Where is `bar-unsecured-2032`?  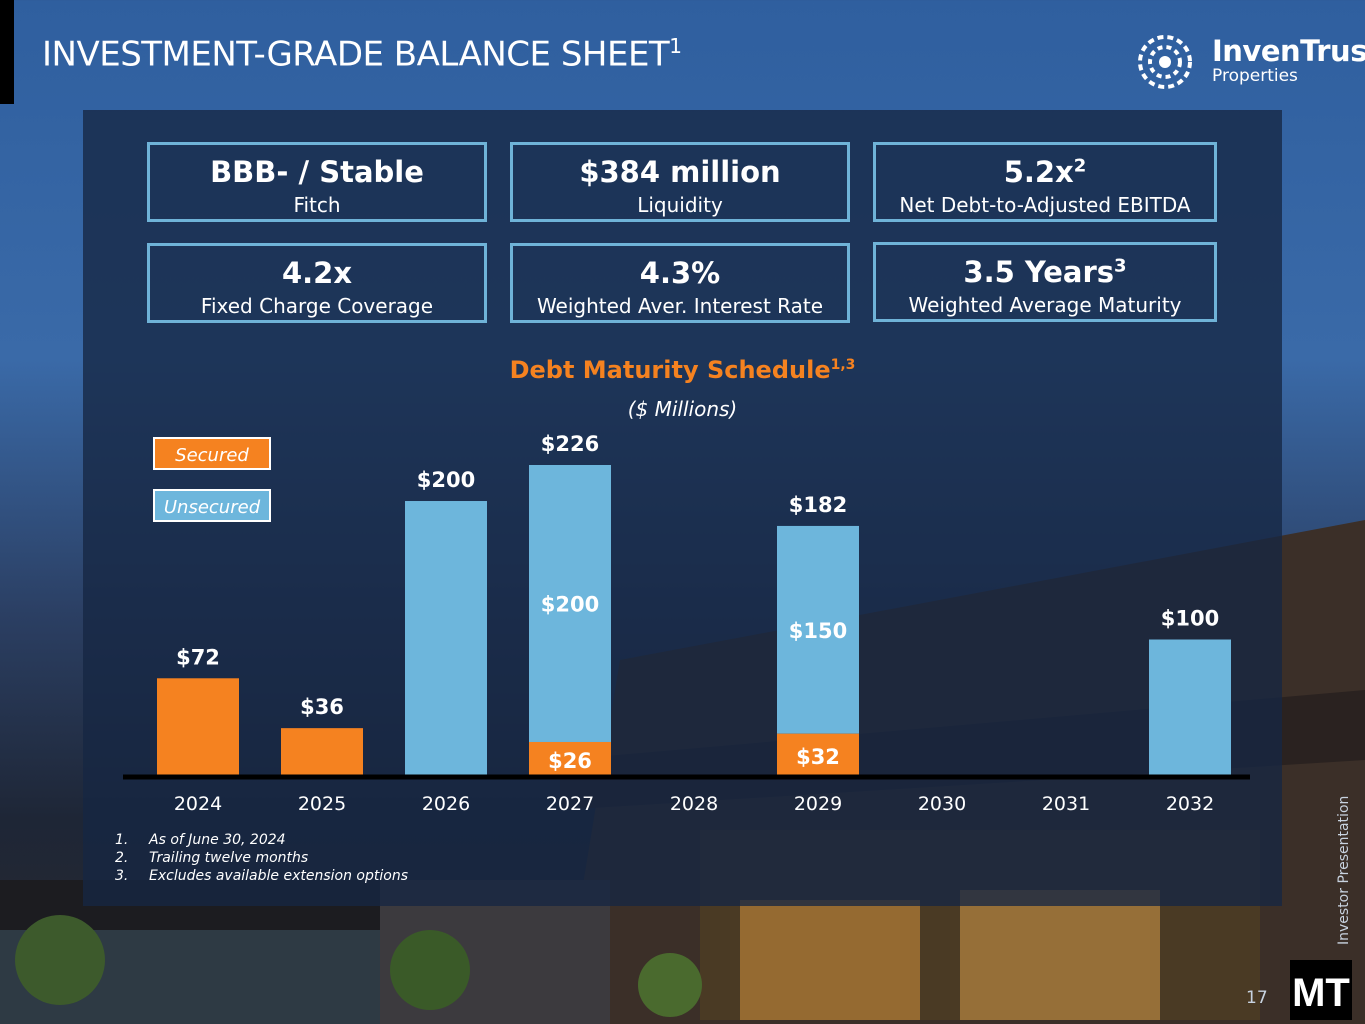
bar-unsecured-2032 is located at coordinates (1190, 708).